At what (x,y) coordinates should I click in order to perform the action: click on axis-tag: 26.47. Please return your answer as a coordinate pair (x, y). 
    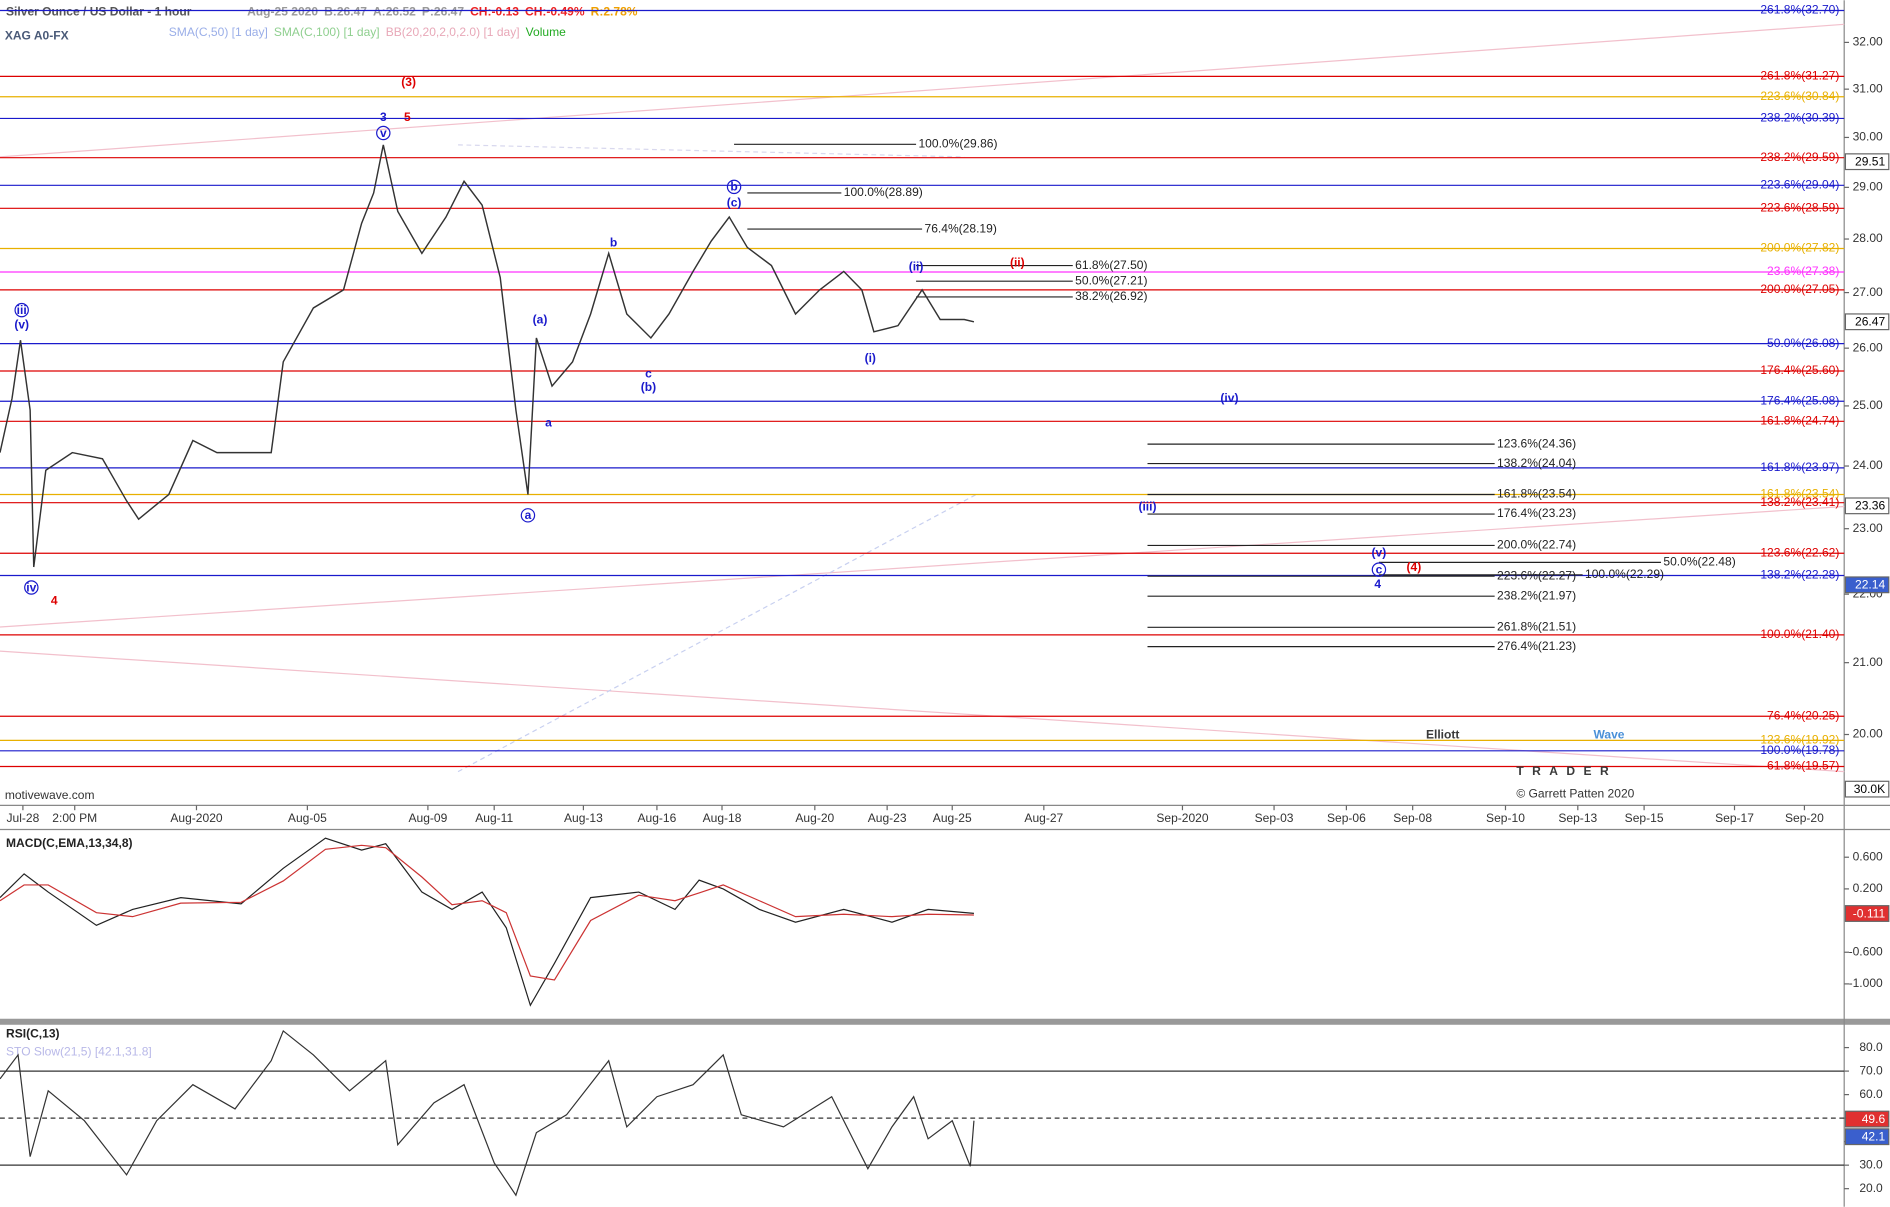
    Looking at the image, I should click on (1870, 322).